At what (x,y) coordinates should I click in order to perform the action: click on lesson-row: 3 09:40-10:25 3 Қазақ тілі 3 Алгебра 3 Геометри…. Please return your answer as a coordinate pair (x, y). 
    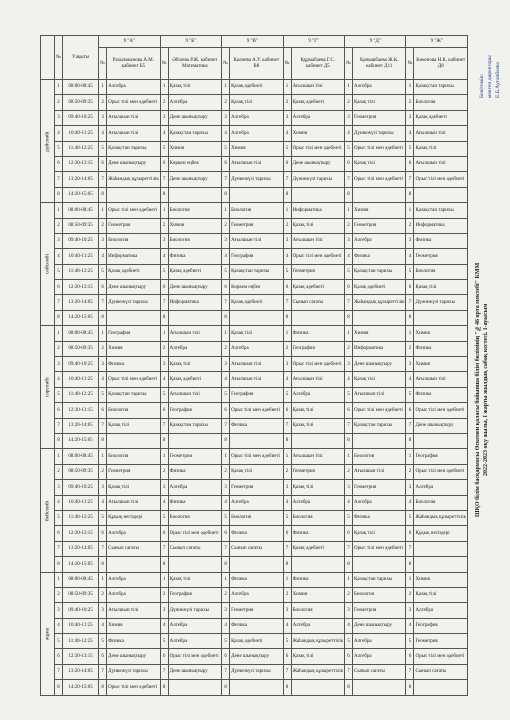
    Looking at the image, I should click on (254, 487).